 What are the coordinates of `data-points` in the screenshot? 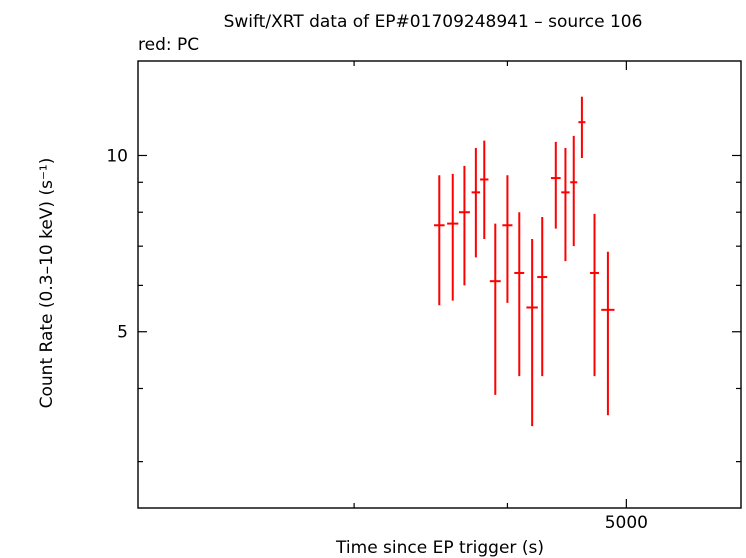 It's located at (524, 261).